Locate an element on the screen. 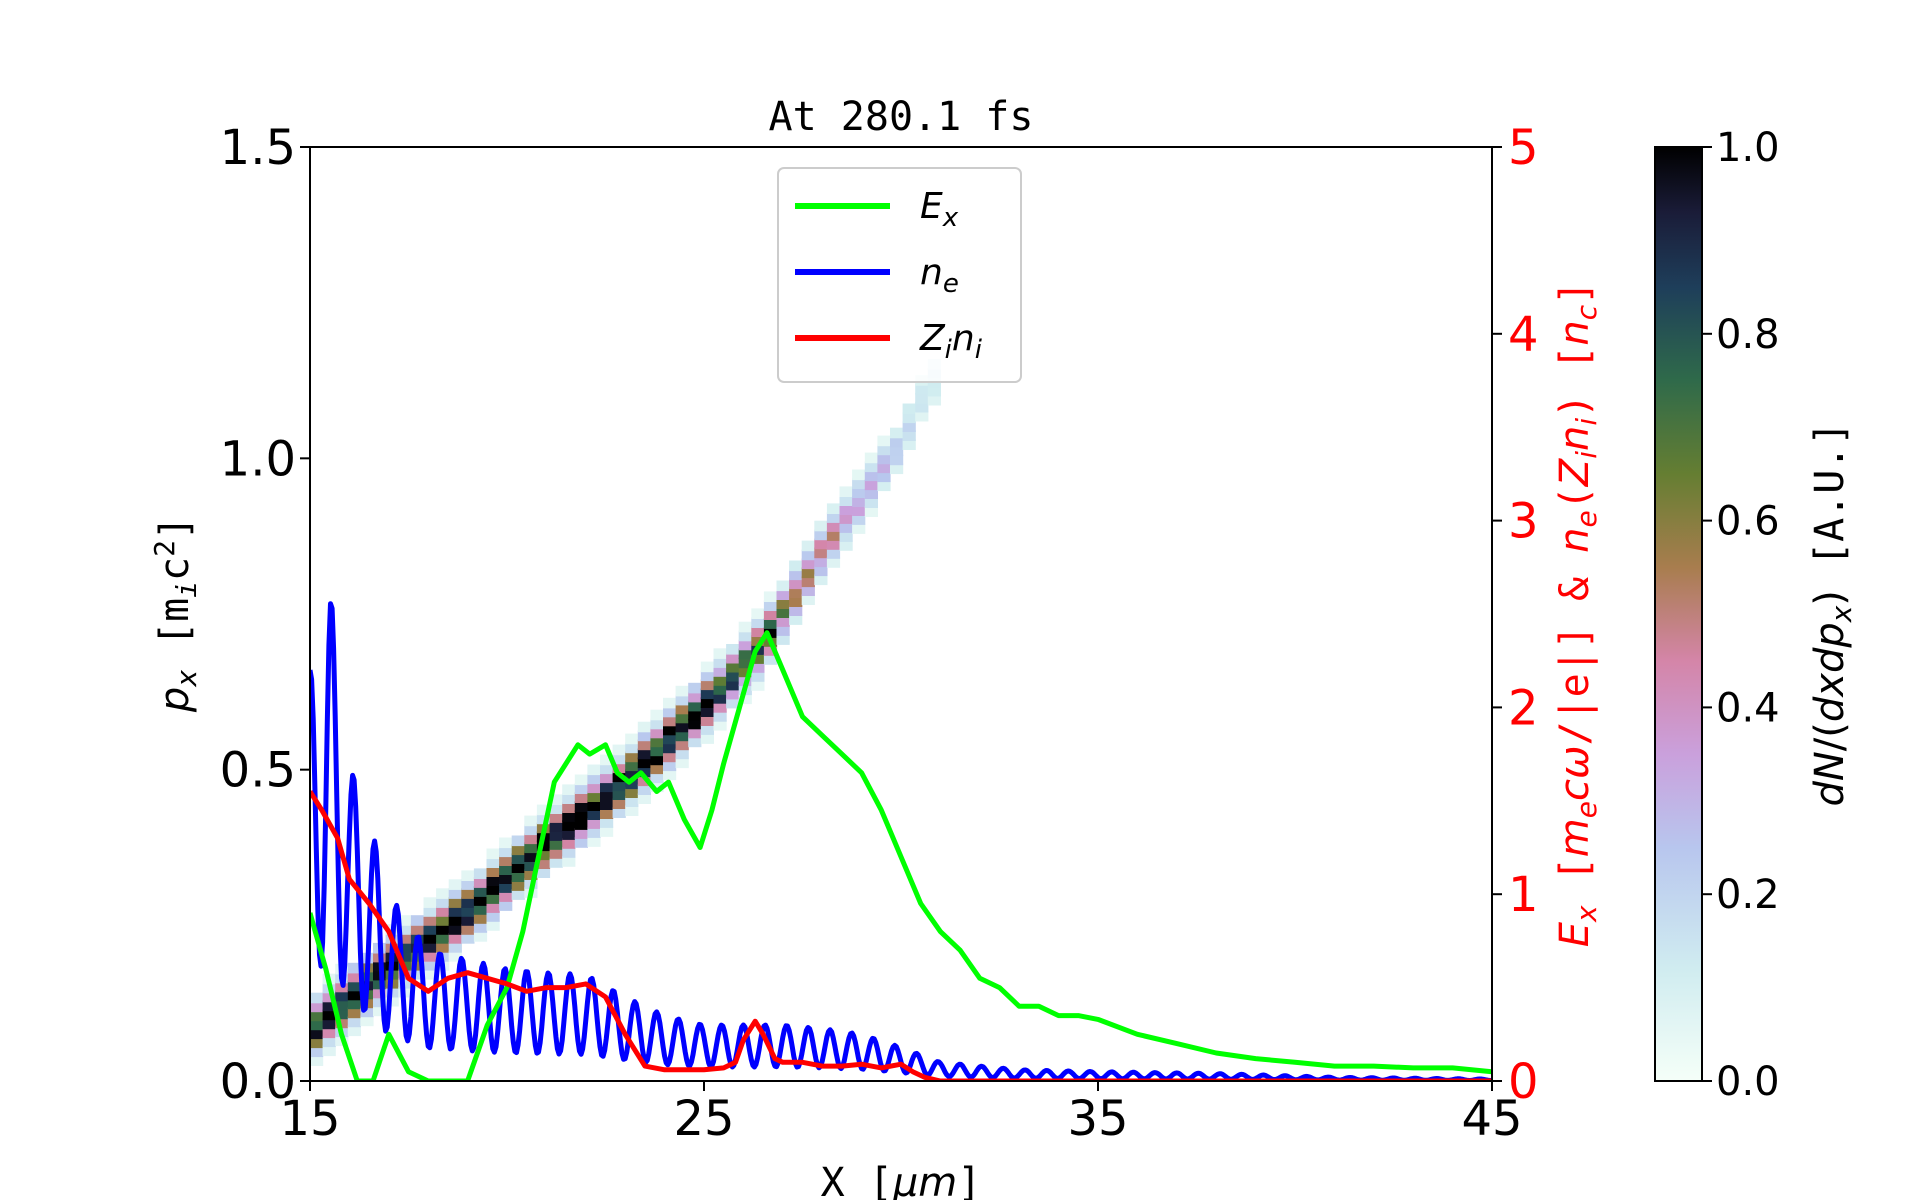 The image size is (1920, 1200). x-tick-label: 45 is located at coordinates (1491, 1119).